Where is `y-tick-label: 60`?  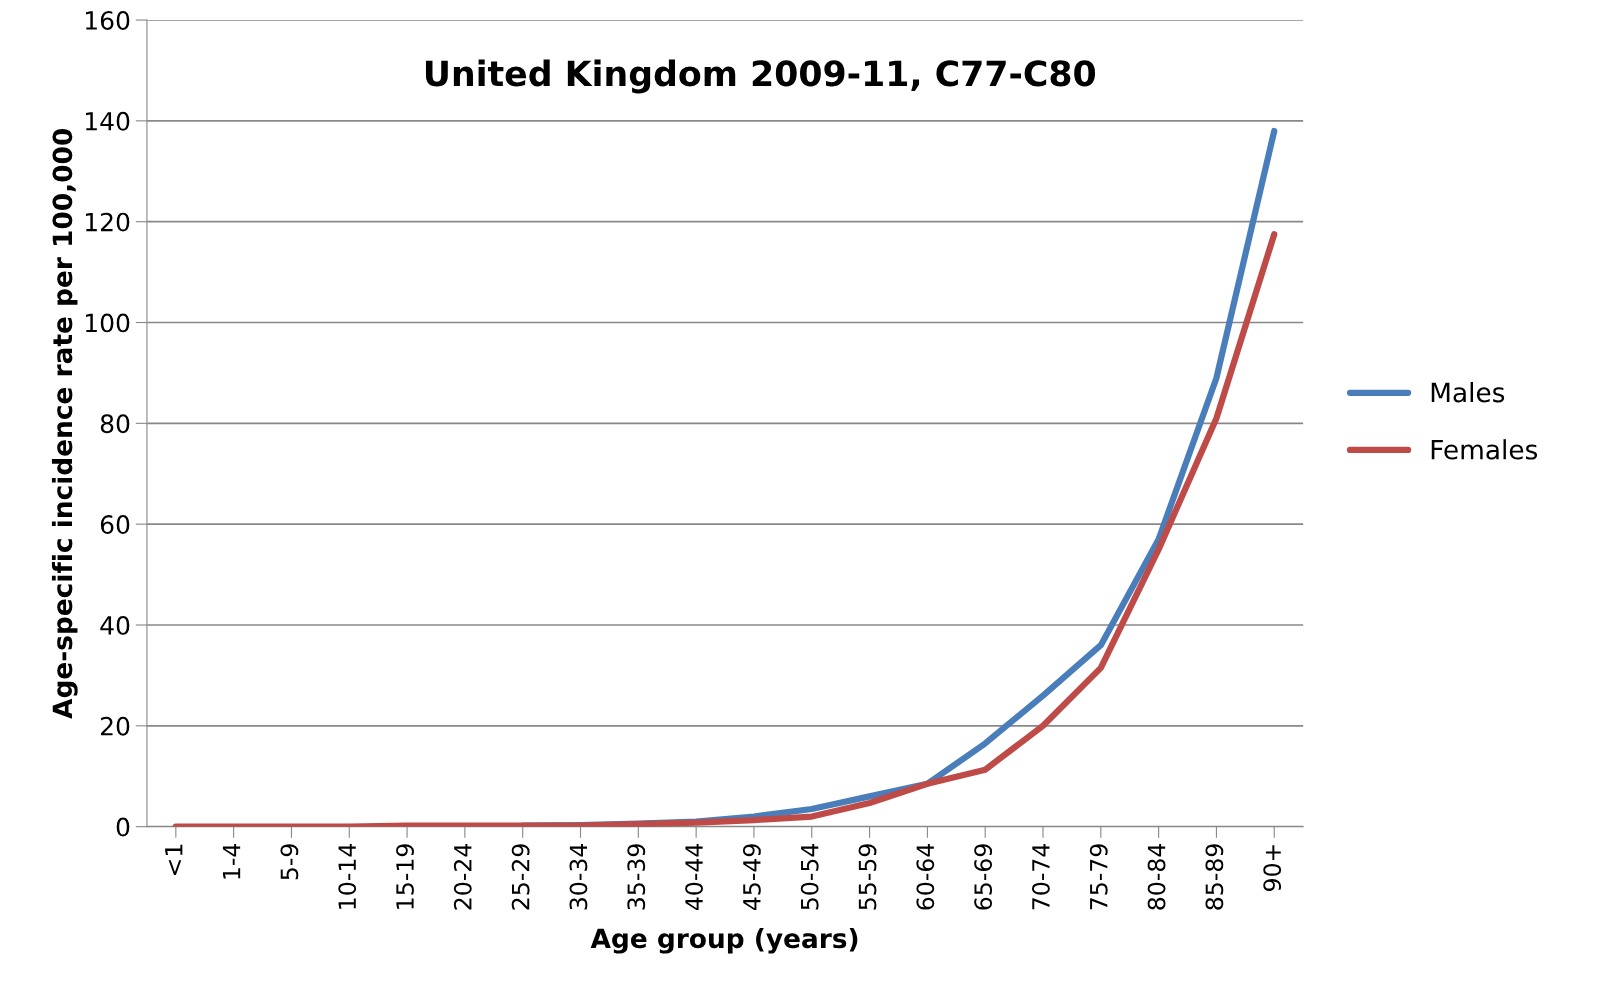 y-tick-label: 60 is located at coordinates (115, 525).